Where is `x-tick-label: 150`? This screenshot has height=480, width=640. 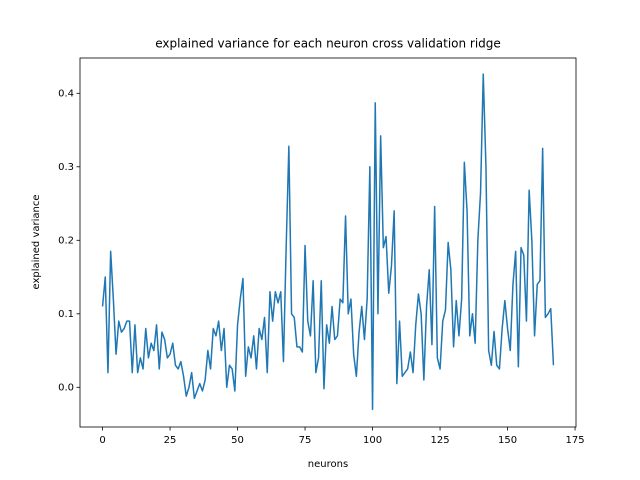 x-tick-label: 150 is located at coordinates (507, 440).